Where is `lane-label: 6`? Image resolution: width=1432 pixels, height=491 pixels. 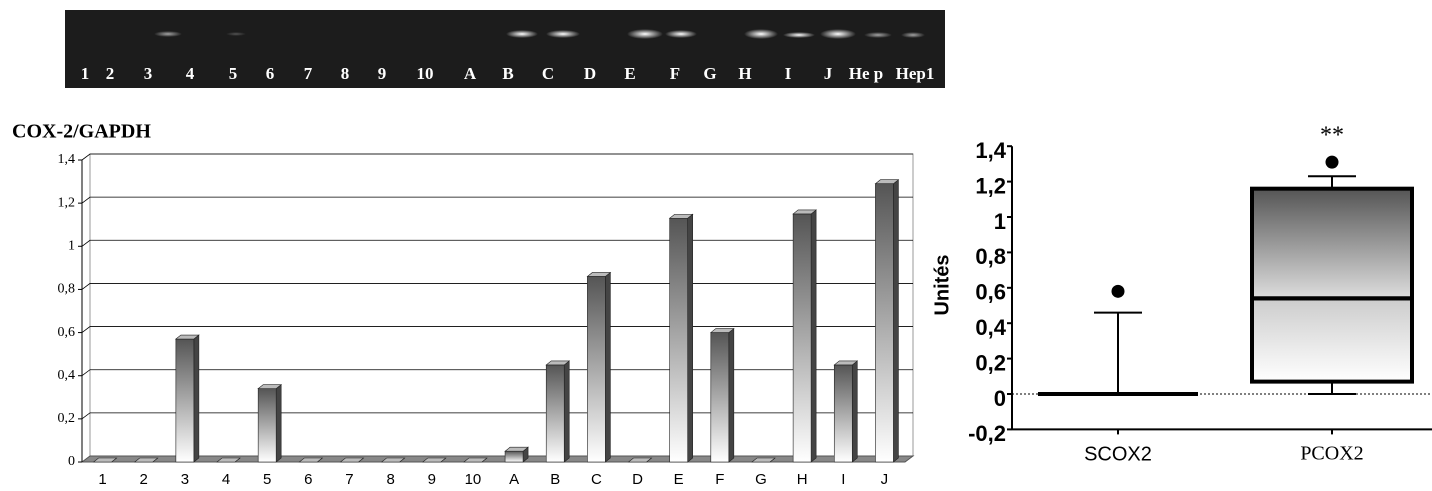 lane-label: 6 is located at coordinates (270, 73).